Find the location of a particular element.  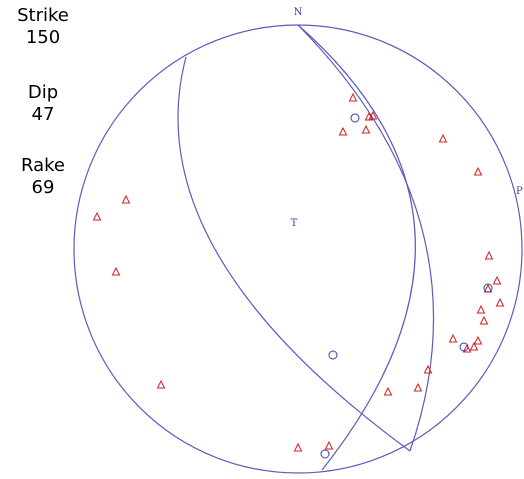

rake-readout: Rake 69 is located at coordinates (43, 177).